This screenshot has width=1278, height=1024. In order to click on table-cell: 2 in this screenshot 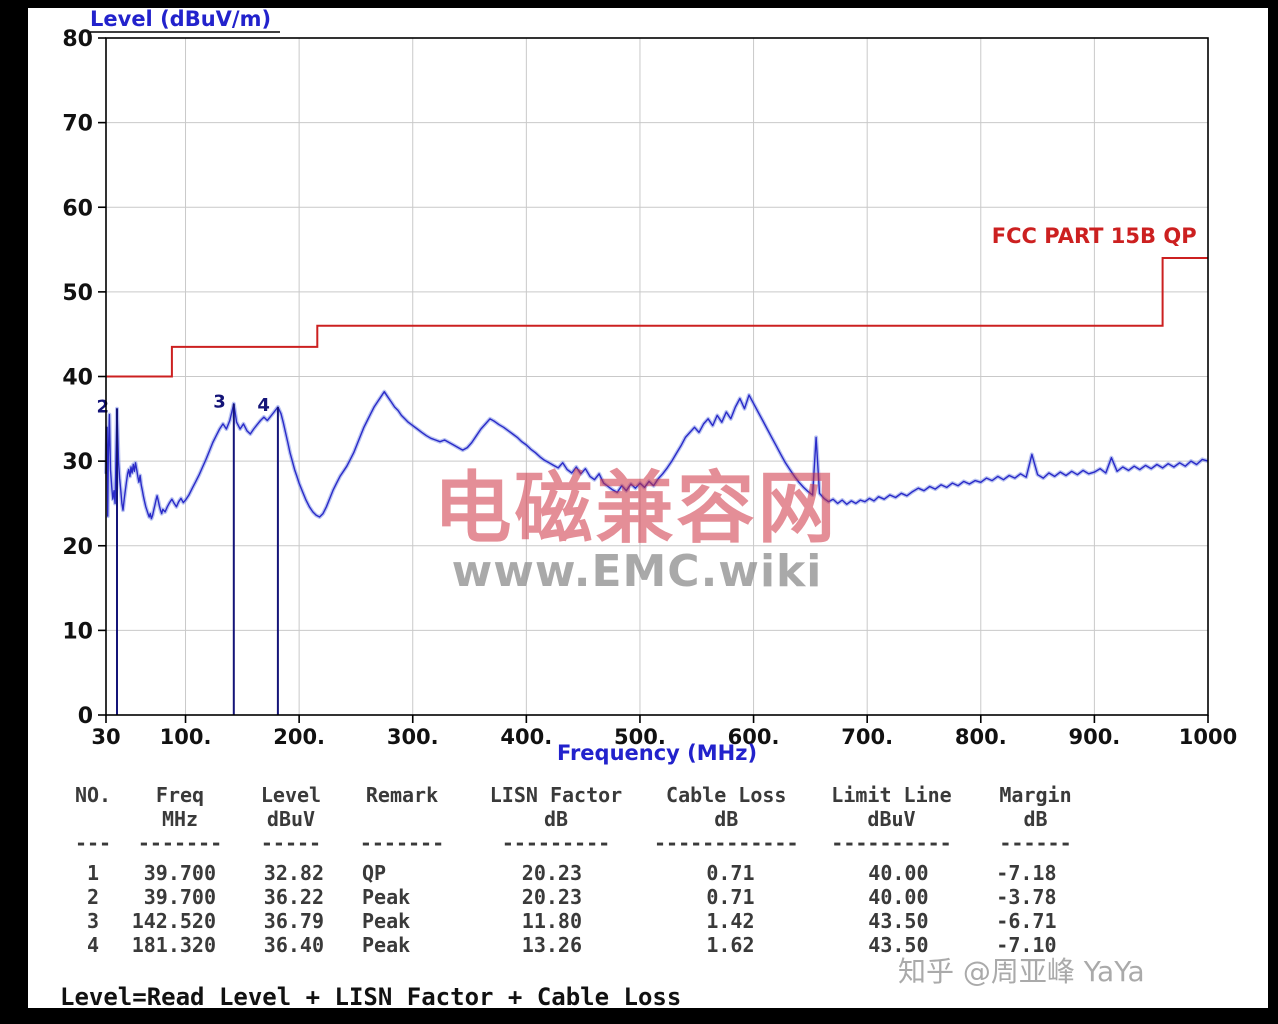, I will do `click(93, 897)`.